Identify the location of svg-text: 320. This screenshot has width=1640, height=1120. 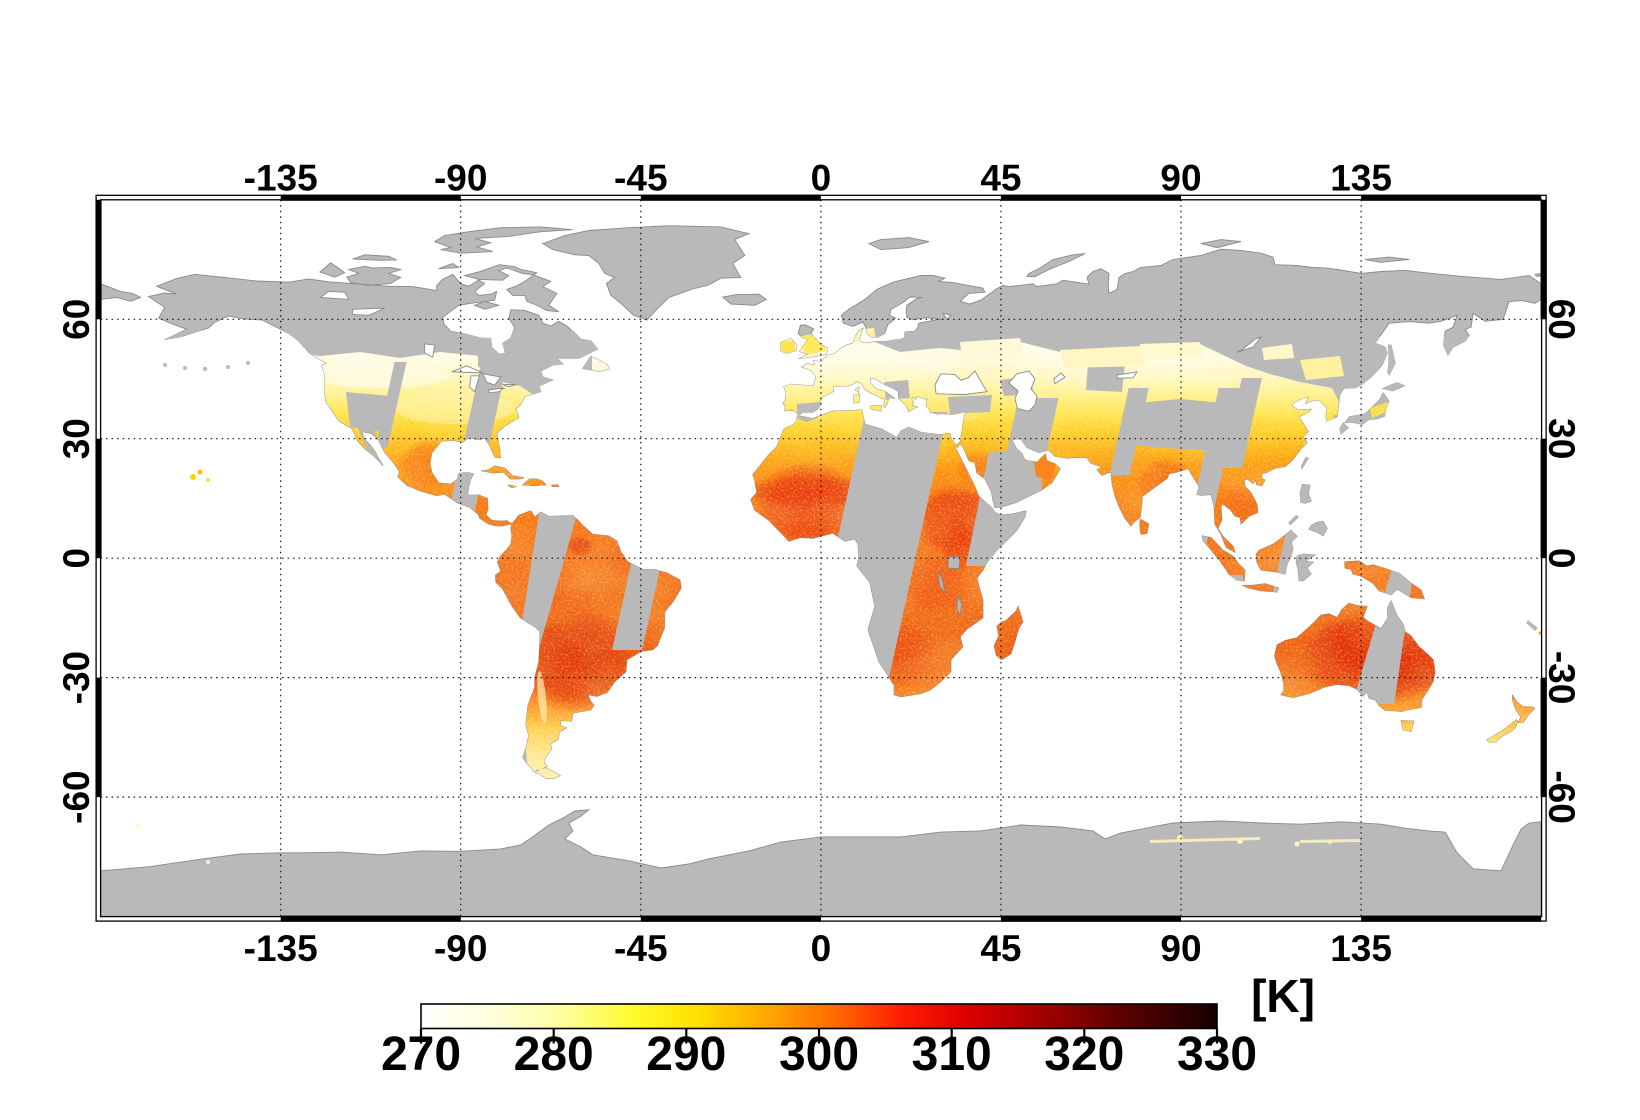
(1084, 1054).